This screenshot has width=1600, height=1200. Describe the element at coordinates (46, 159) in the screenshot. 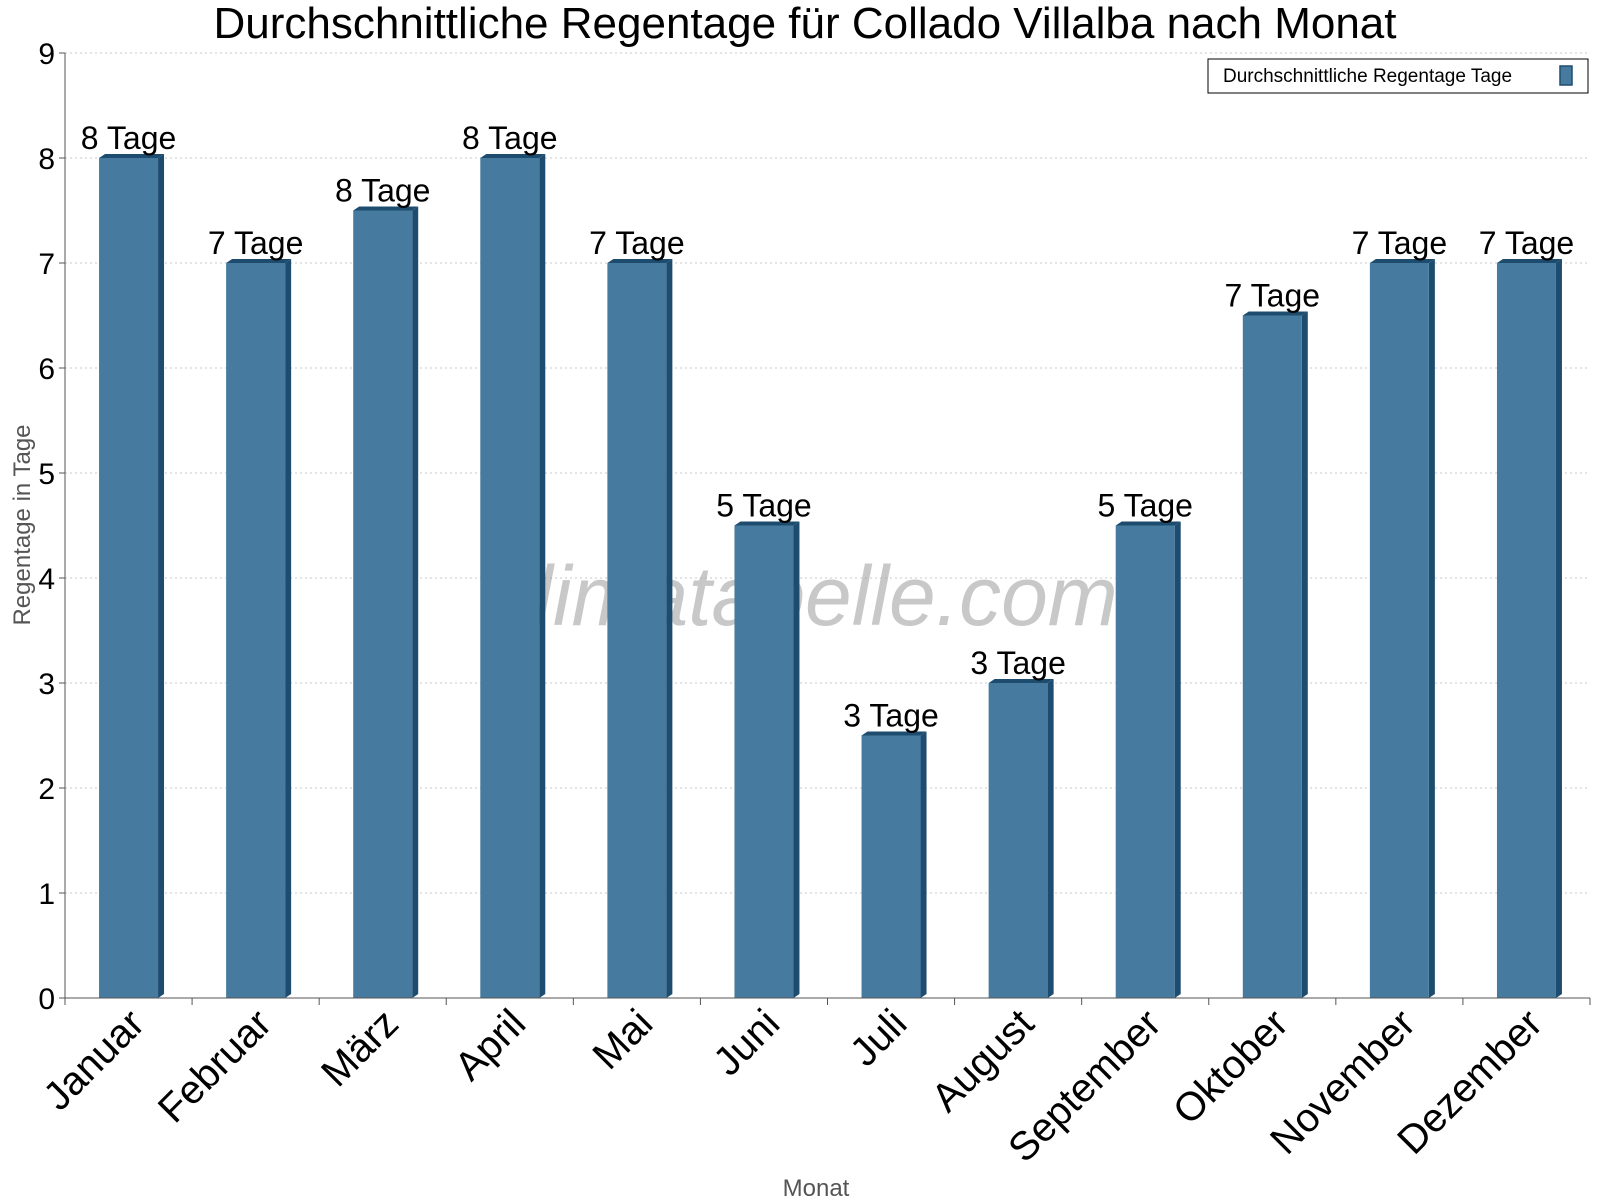

I see `y-tick-label: 8` at that location.